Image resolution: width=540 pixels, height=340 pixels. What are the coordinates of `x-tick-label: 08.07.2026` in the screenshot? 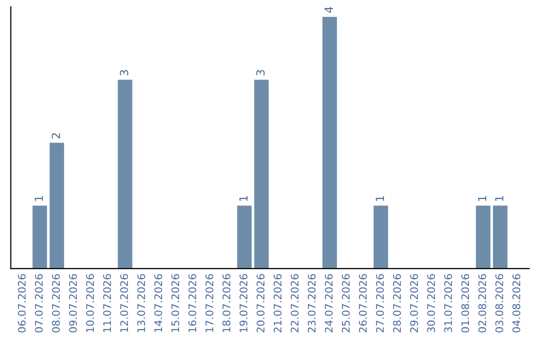 It's located at (56, 303).